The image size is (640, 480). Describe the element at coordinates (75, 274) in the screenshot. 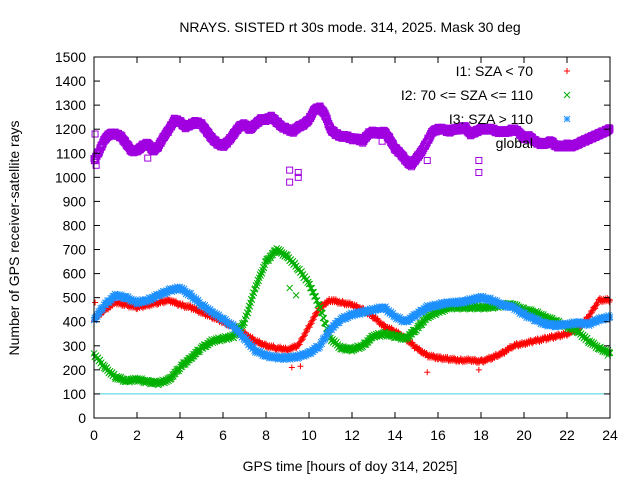

I see `y-tick-label: 600` at that location.